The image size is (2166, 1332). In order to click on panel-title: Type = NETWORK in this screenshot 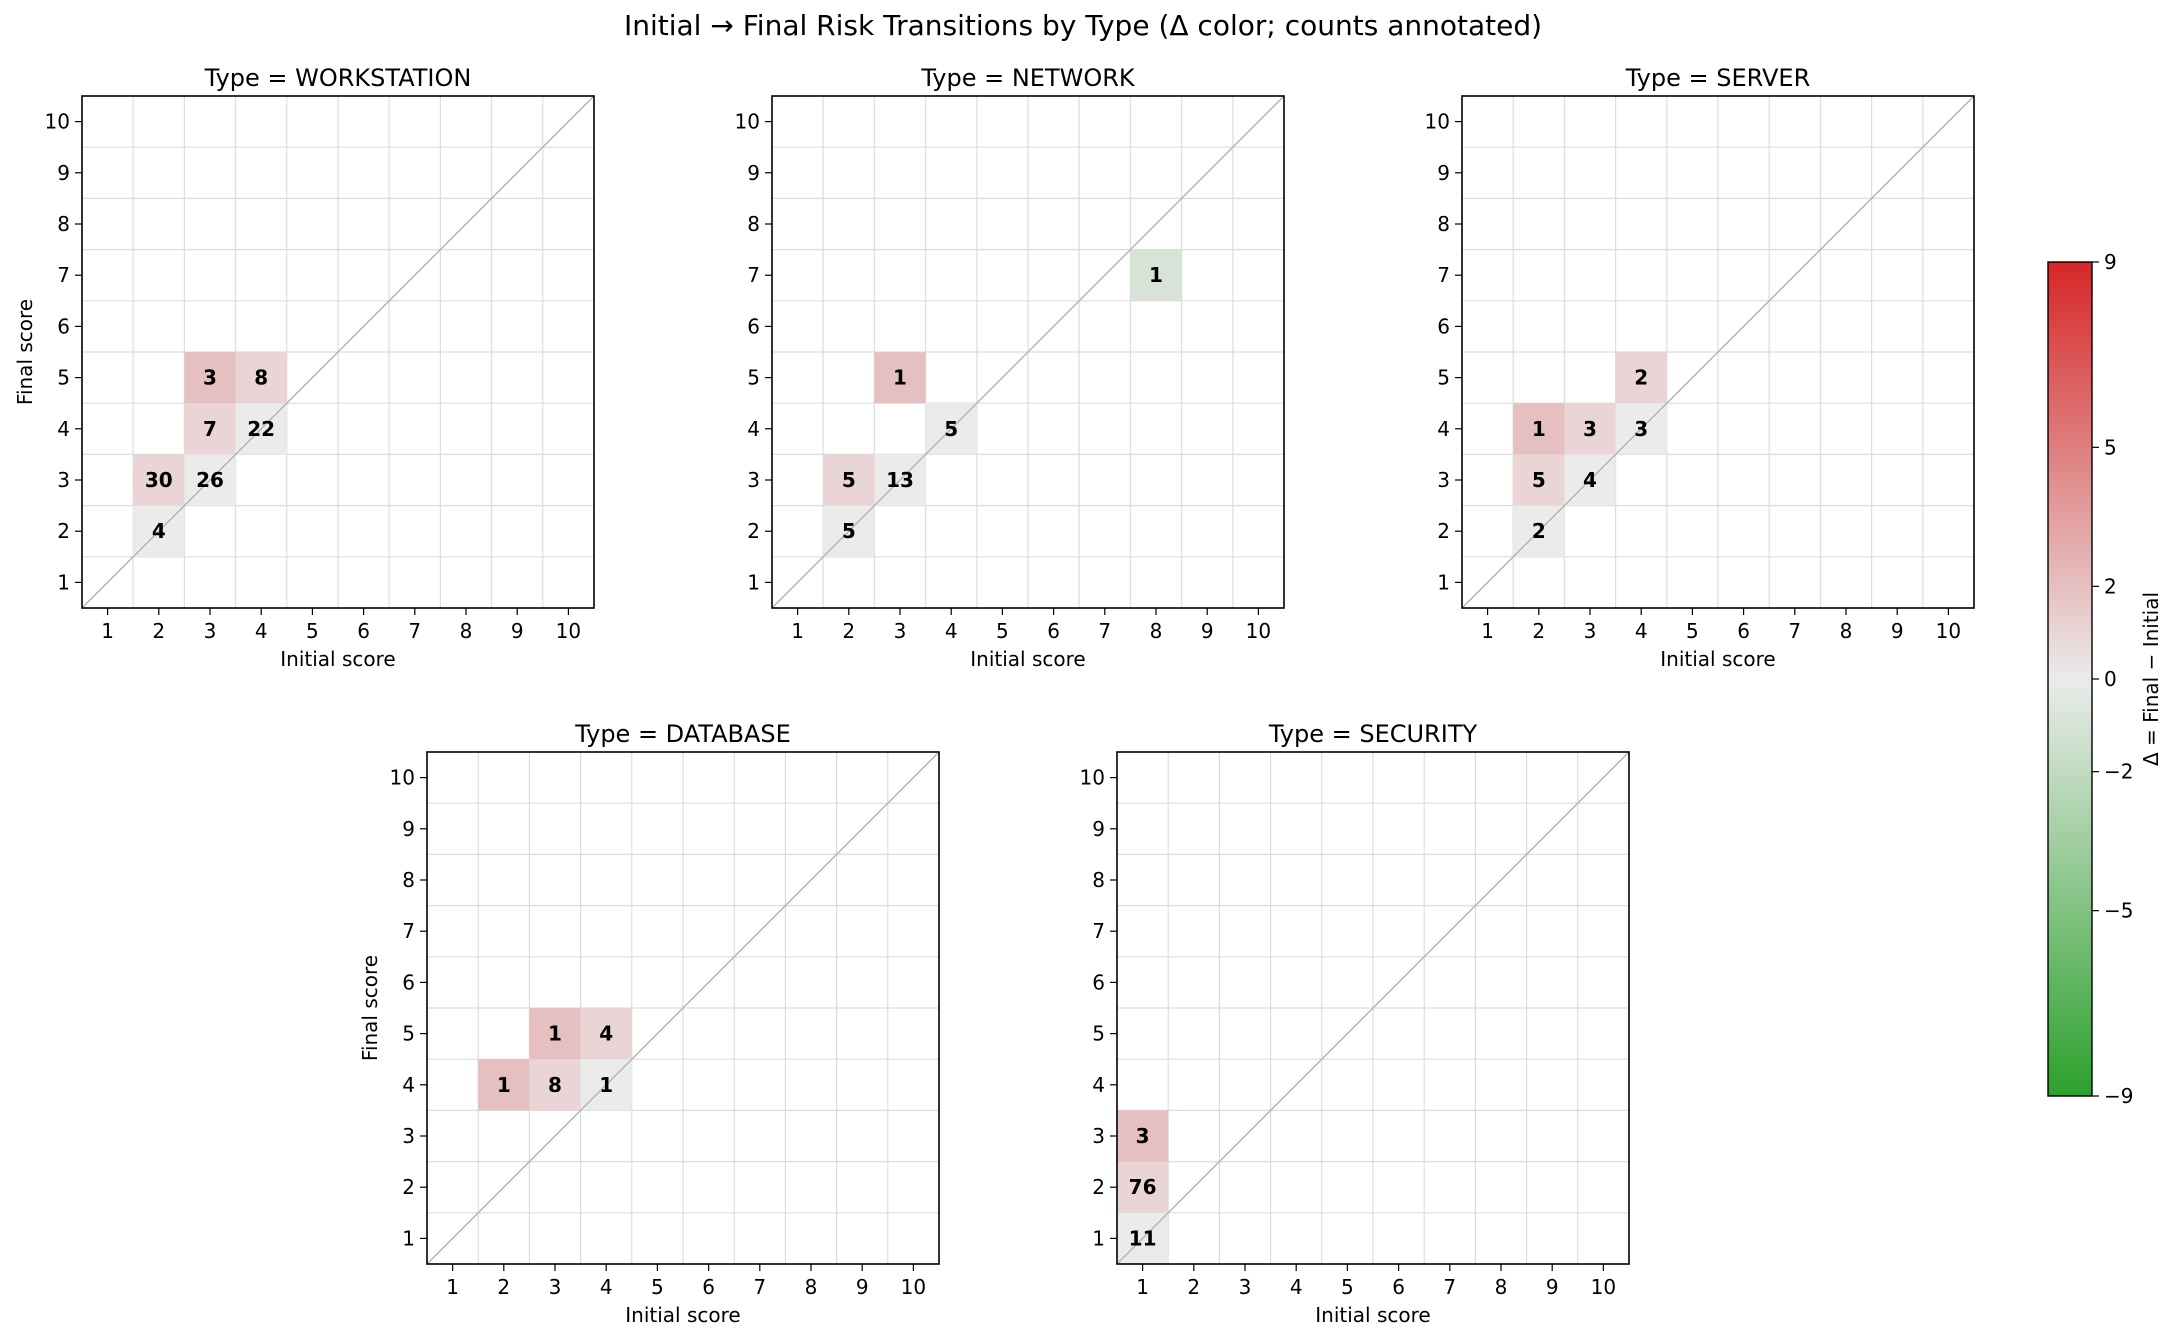, I will do `click(1028, 78)`.